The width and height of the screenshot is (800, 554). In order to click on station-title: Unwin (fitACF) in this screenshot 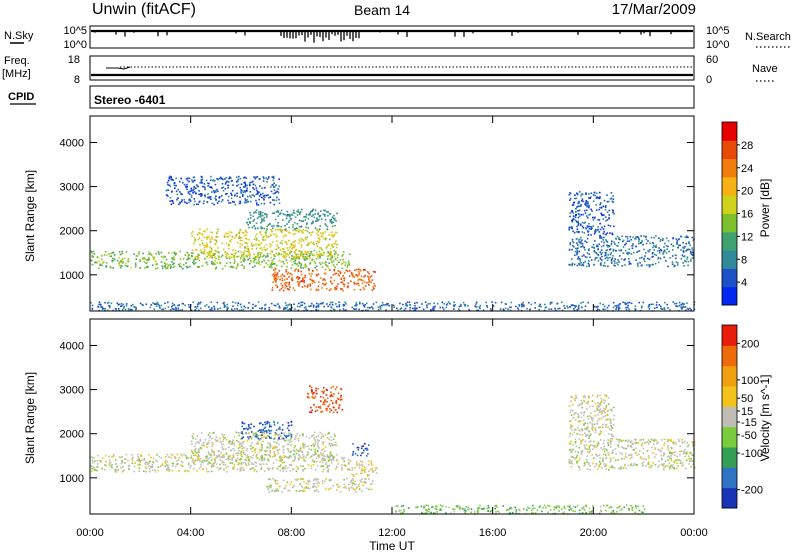, I will do `click(144, 9)`.